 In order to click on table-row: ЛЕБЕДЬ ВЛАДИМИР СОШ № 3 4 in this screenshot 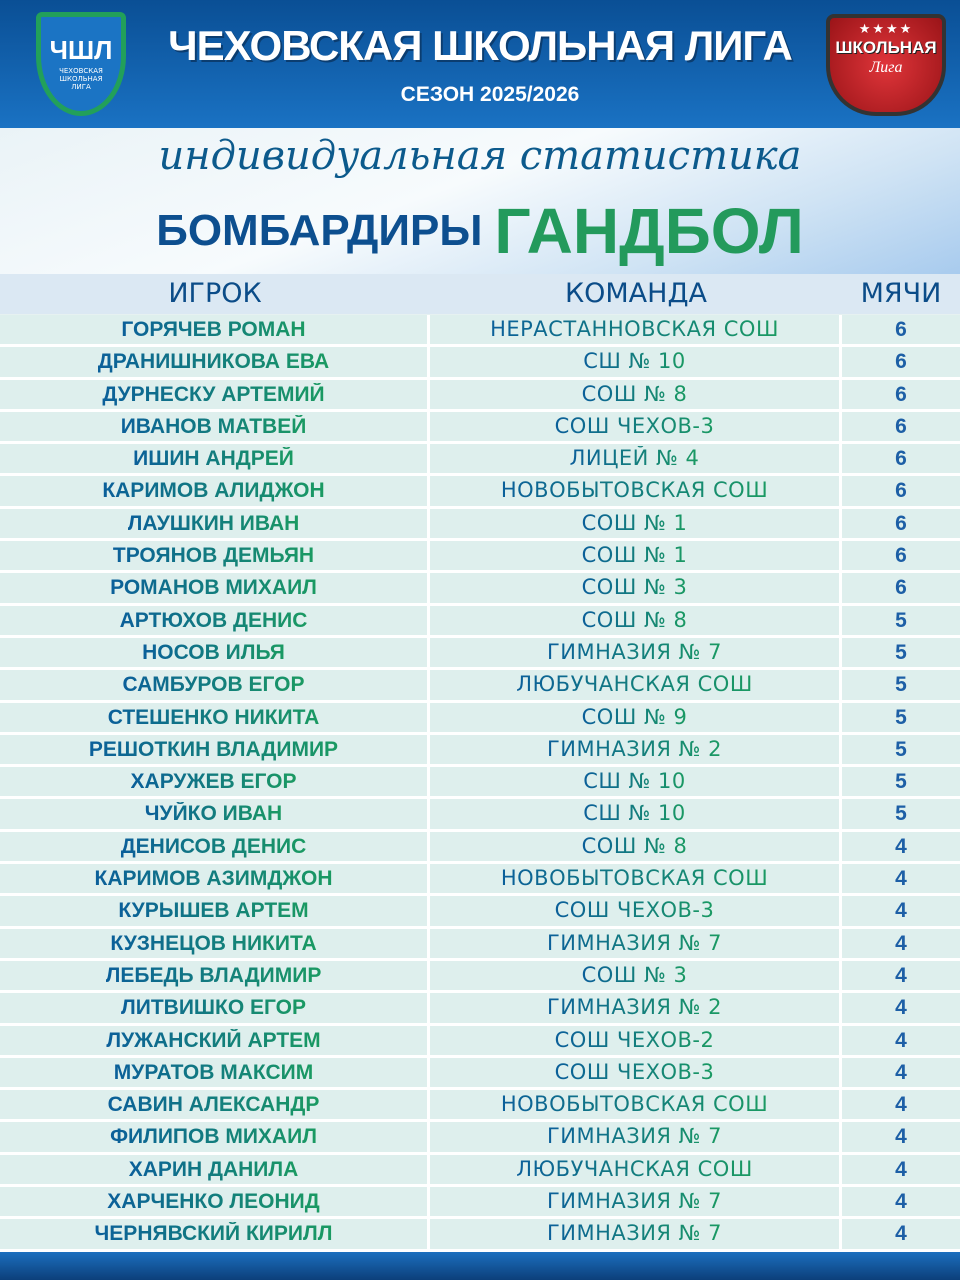, I will do `click(480, 977)`.